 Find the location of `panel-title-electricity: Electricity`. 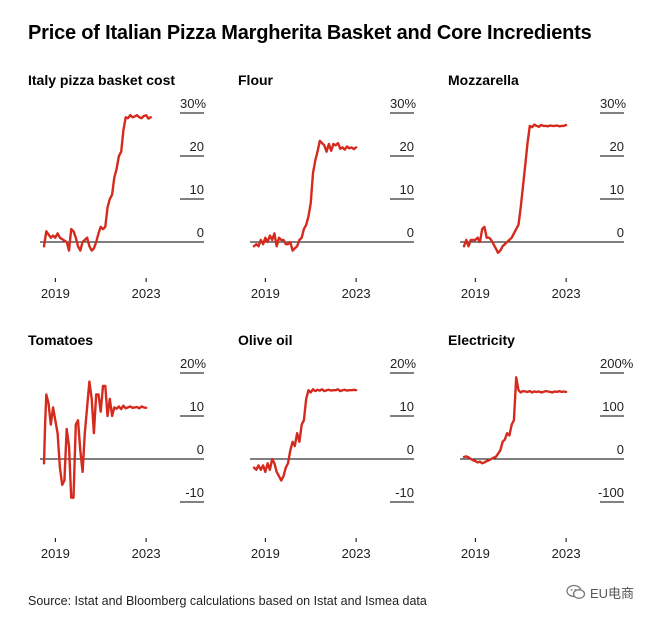

panel-title-electricity: Electricity is located at coordinates (481, 340).